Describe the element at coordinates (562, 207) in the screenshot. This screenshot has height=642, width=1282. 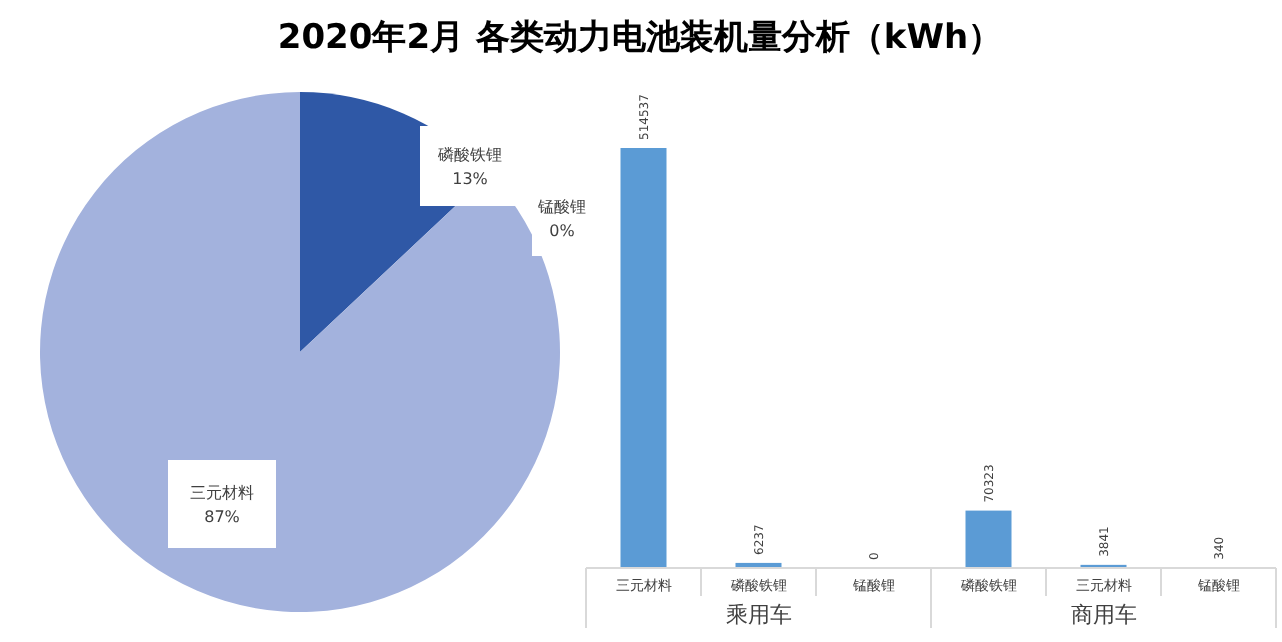
I see `category-label: 锰酸锂` at that location.